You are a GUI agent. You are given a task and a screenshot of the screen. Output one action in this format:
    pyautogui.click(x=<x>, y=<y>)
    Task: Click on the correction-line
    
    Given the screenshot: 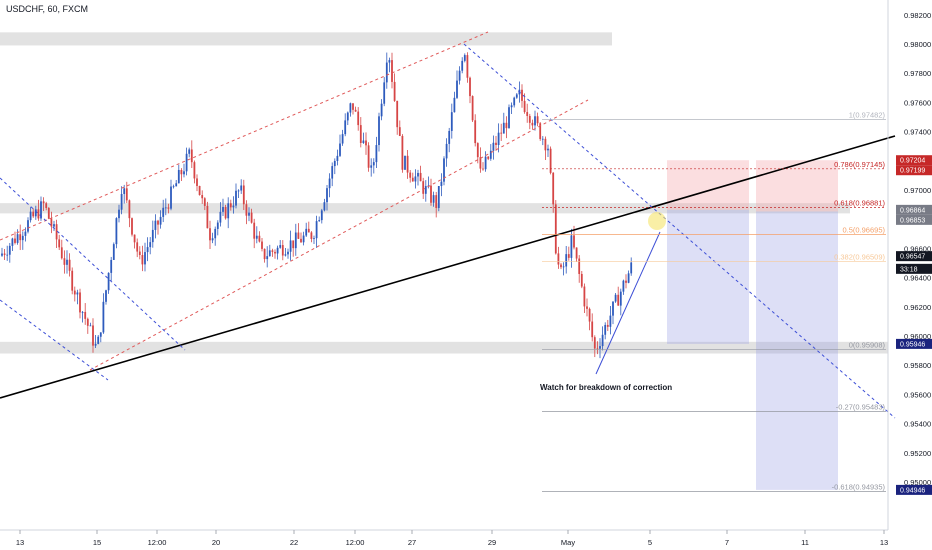 What is the action you would take?
    pyautogui.click(x=628, y=303)
    